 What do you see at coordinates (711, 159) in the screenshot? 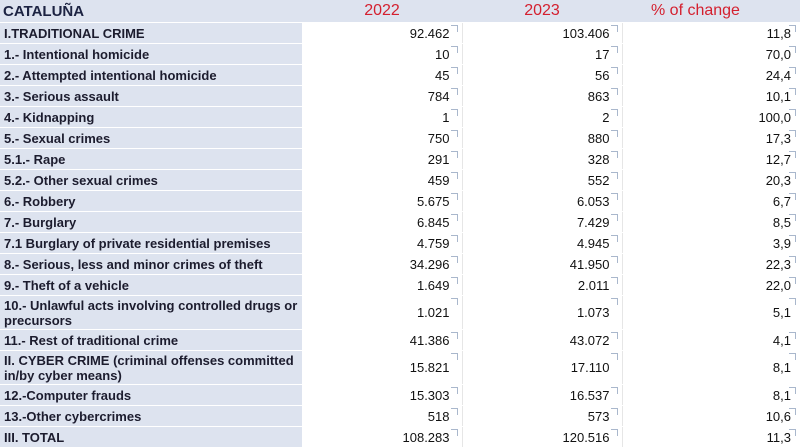
I see `percent-change-cell: 12,7` at bounding box center [711, 159].